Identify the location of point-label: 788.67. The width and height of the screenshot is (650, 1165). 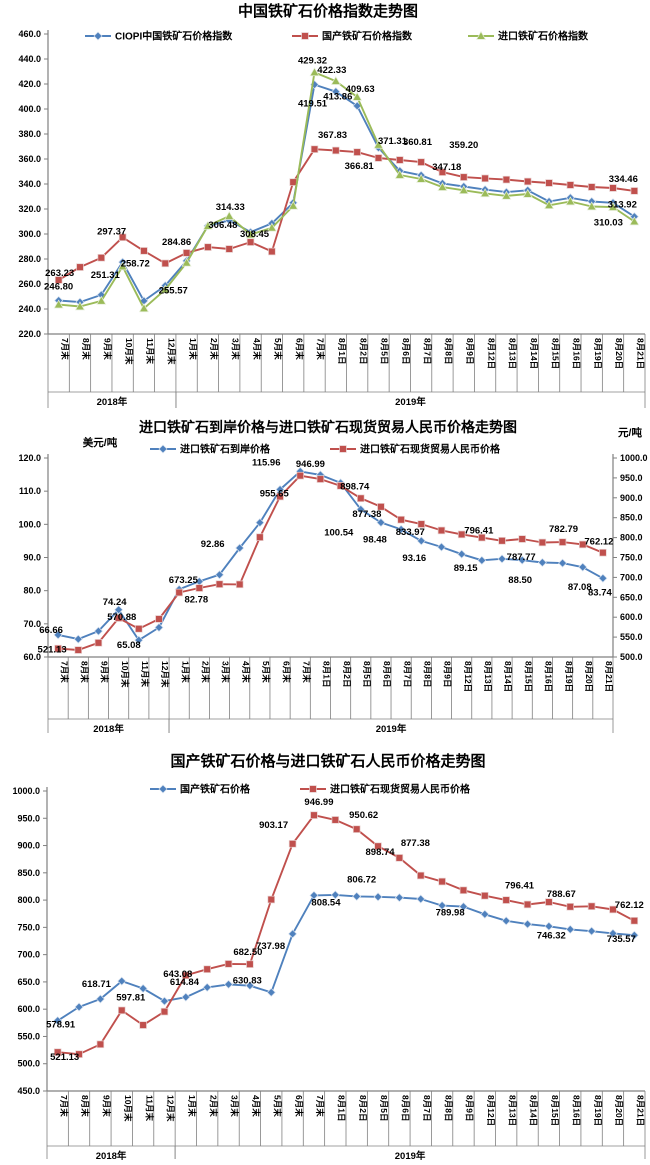
(561, 894).